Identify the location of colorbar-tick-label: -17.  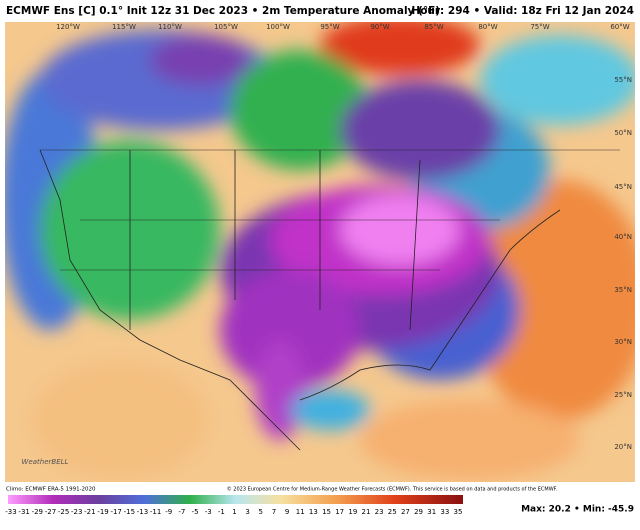
(115, 512).